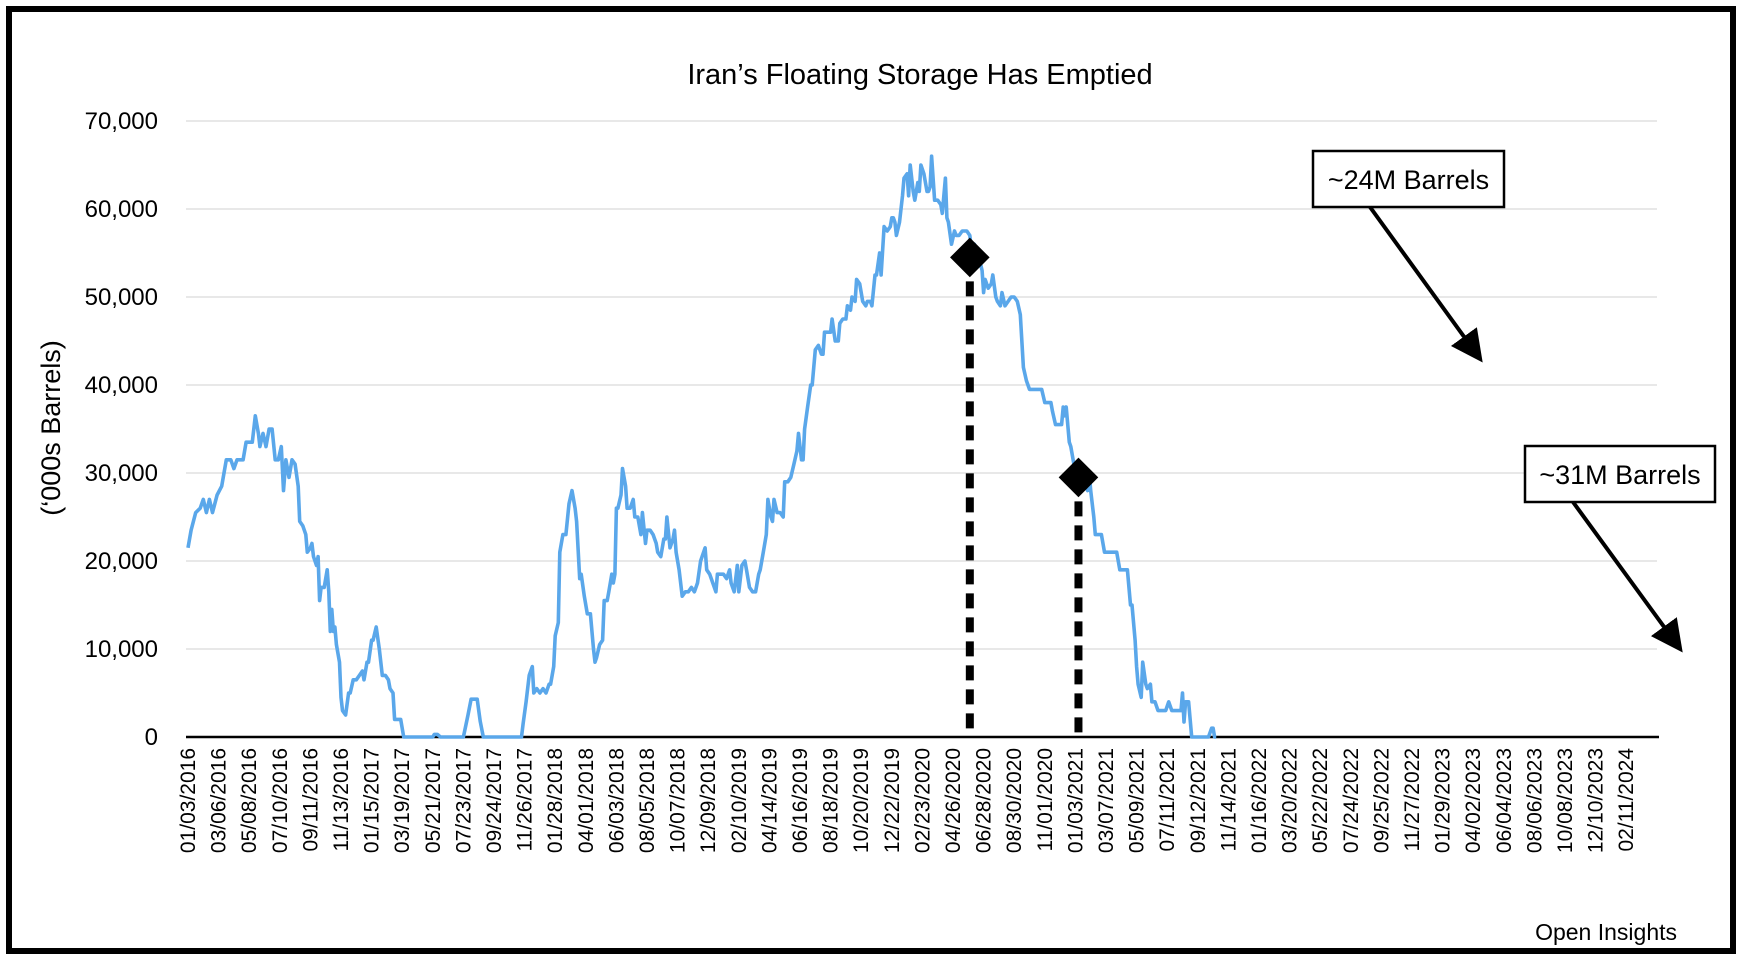 Image resolution: width=1748 pixels, height=968 pixels. What do you see at coordinates (121, 649) in the screenshot?
I see `y-tick-label: 10,000` at bounding box center [121, 649].